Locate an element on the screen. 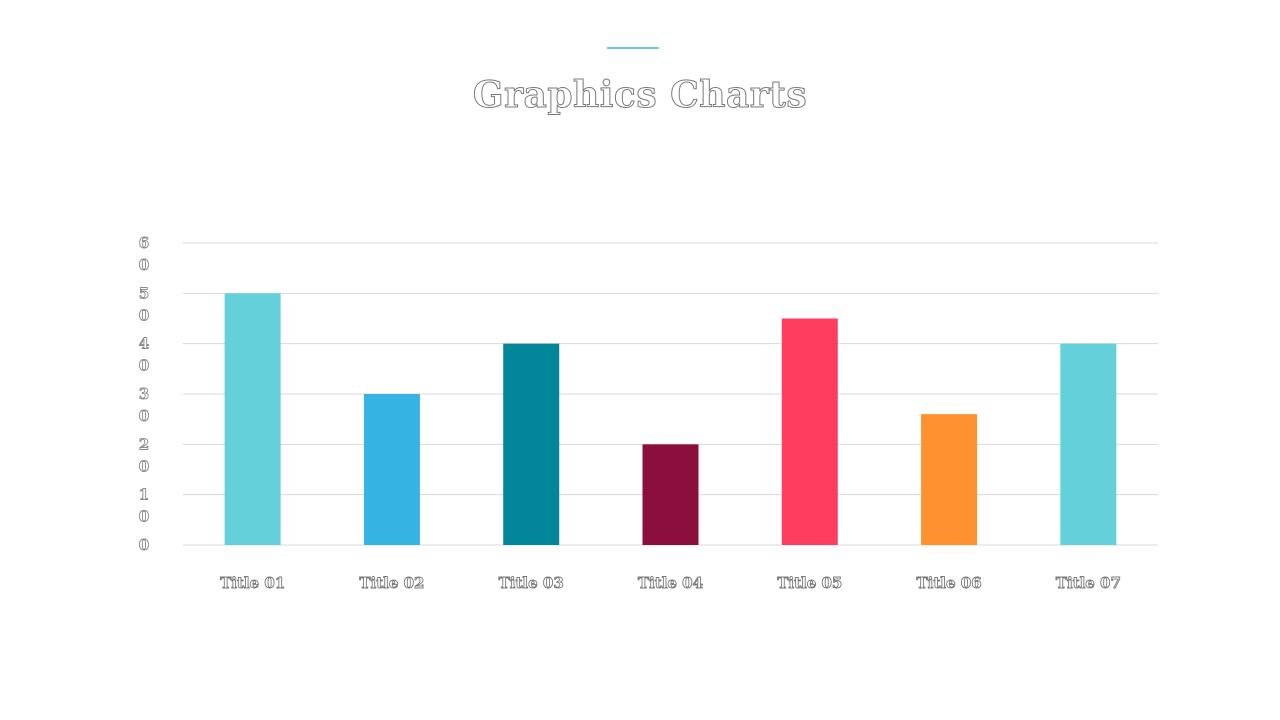  x-category-label: Title 06 is located at coordinates (949, 583).